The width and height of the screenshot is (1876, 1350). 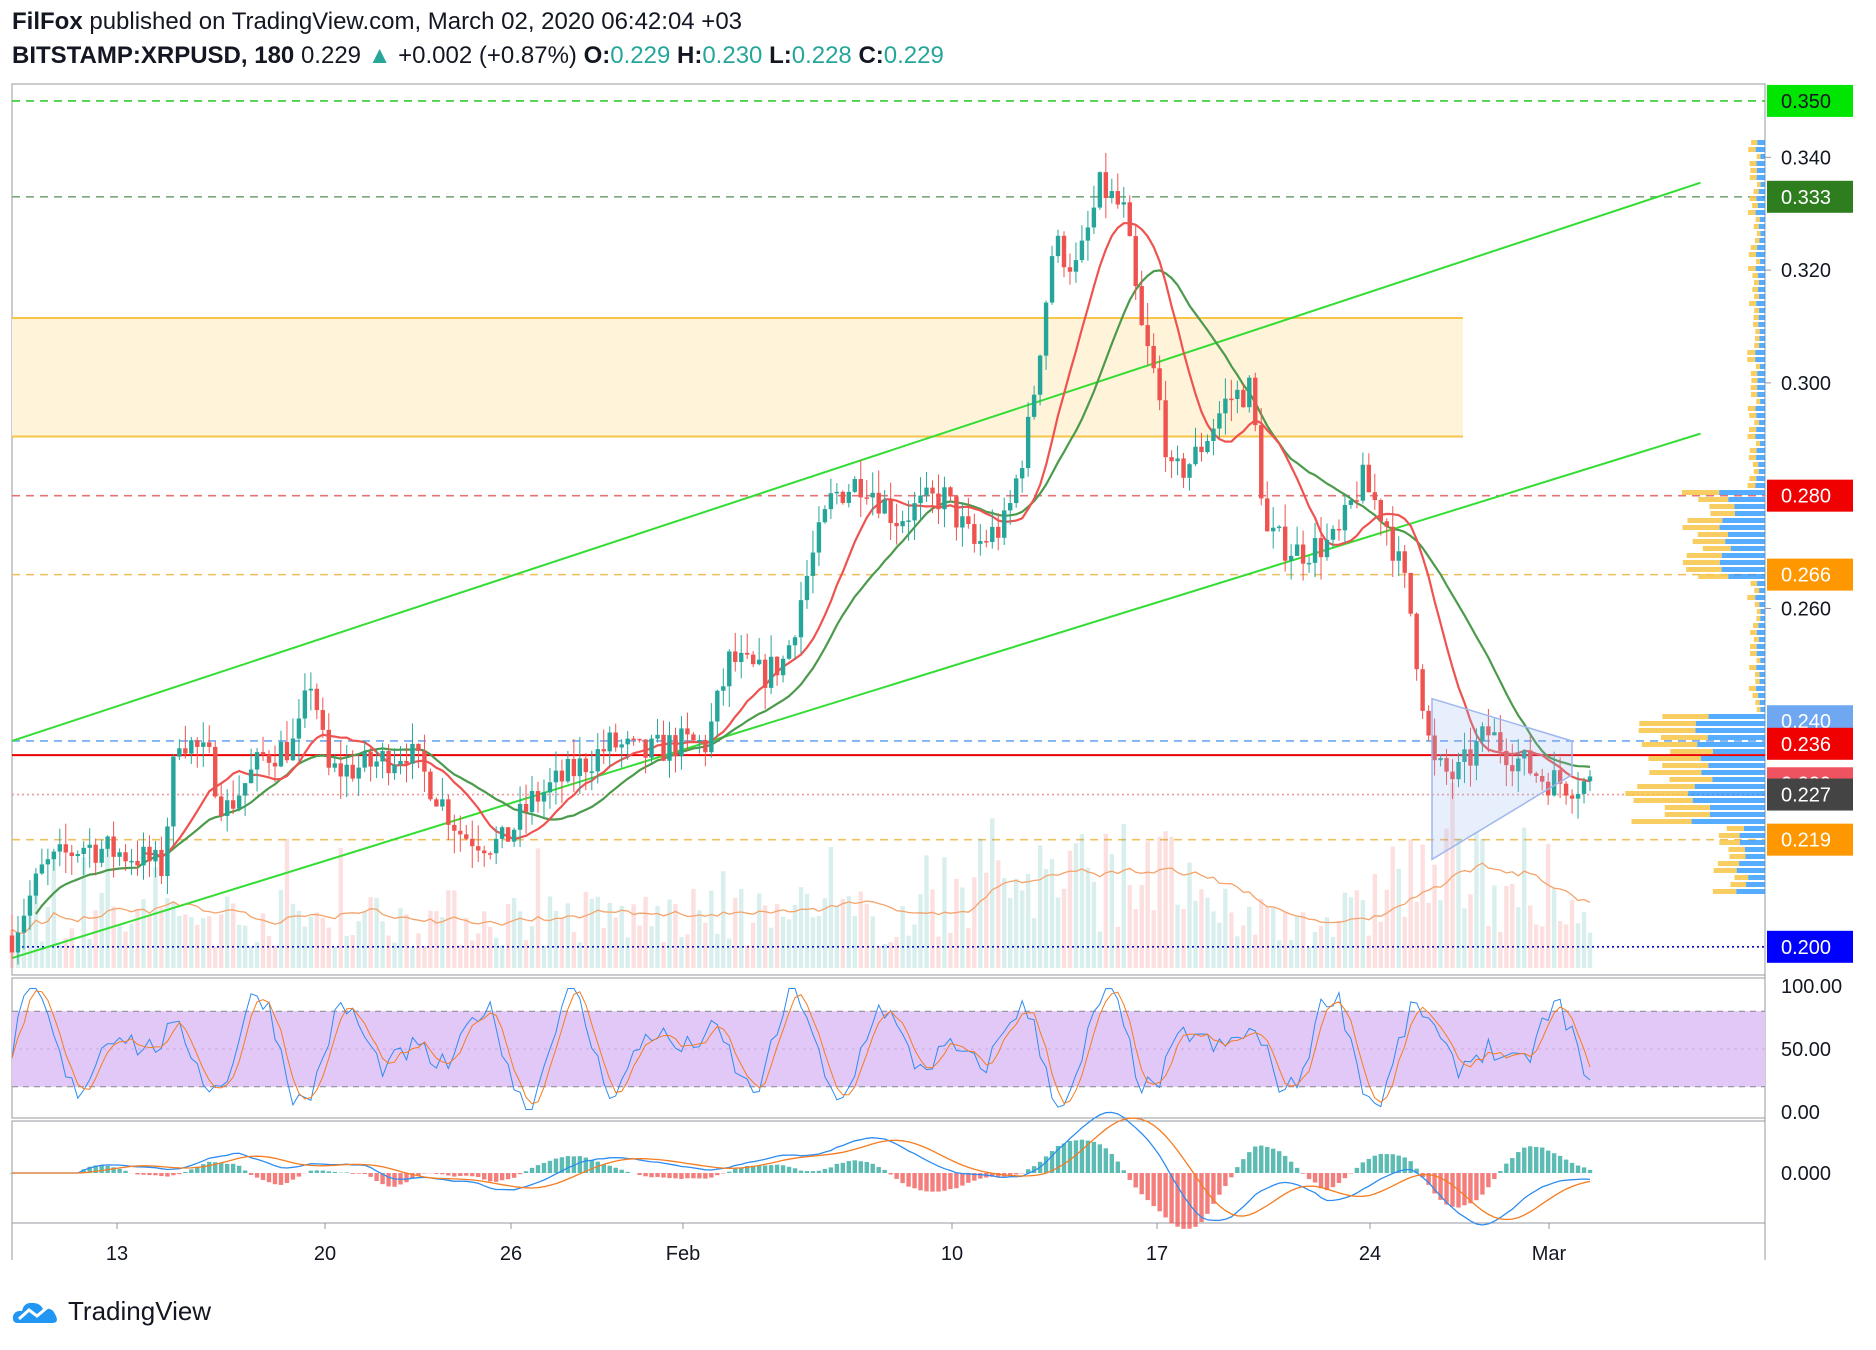 What do you see at coordinates (153, 55) in the screenshot?
I see `symbol-name: BITSTAMP:XRPUSD, 180` at bounding box center [153, 55].